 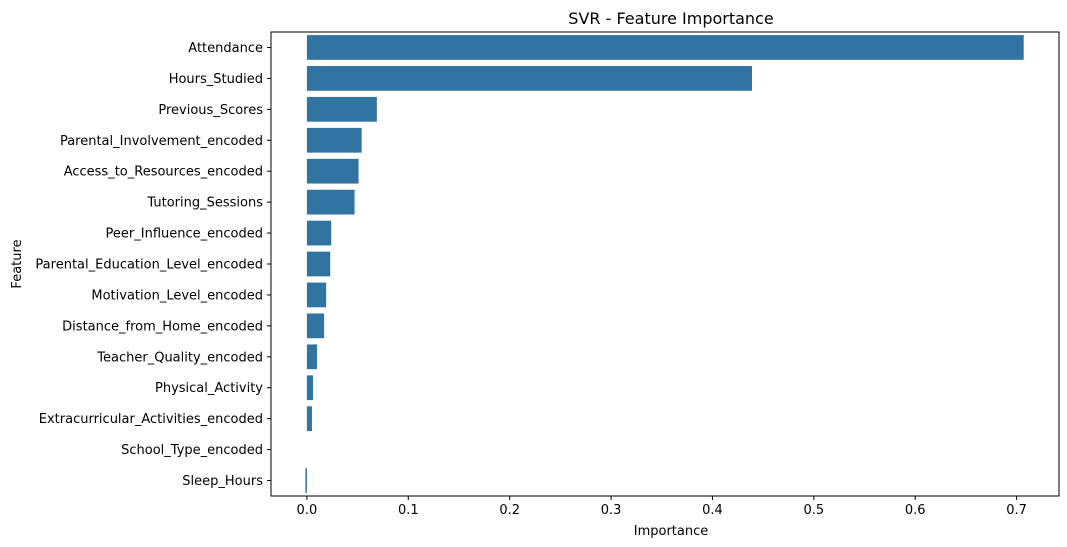 I want to click on bar-tutoring-sessions, so click(x=330, y=202).